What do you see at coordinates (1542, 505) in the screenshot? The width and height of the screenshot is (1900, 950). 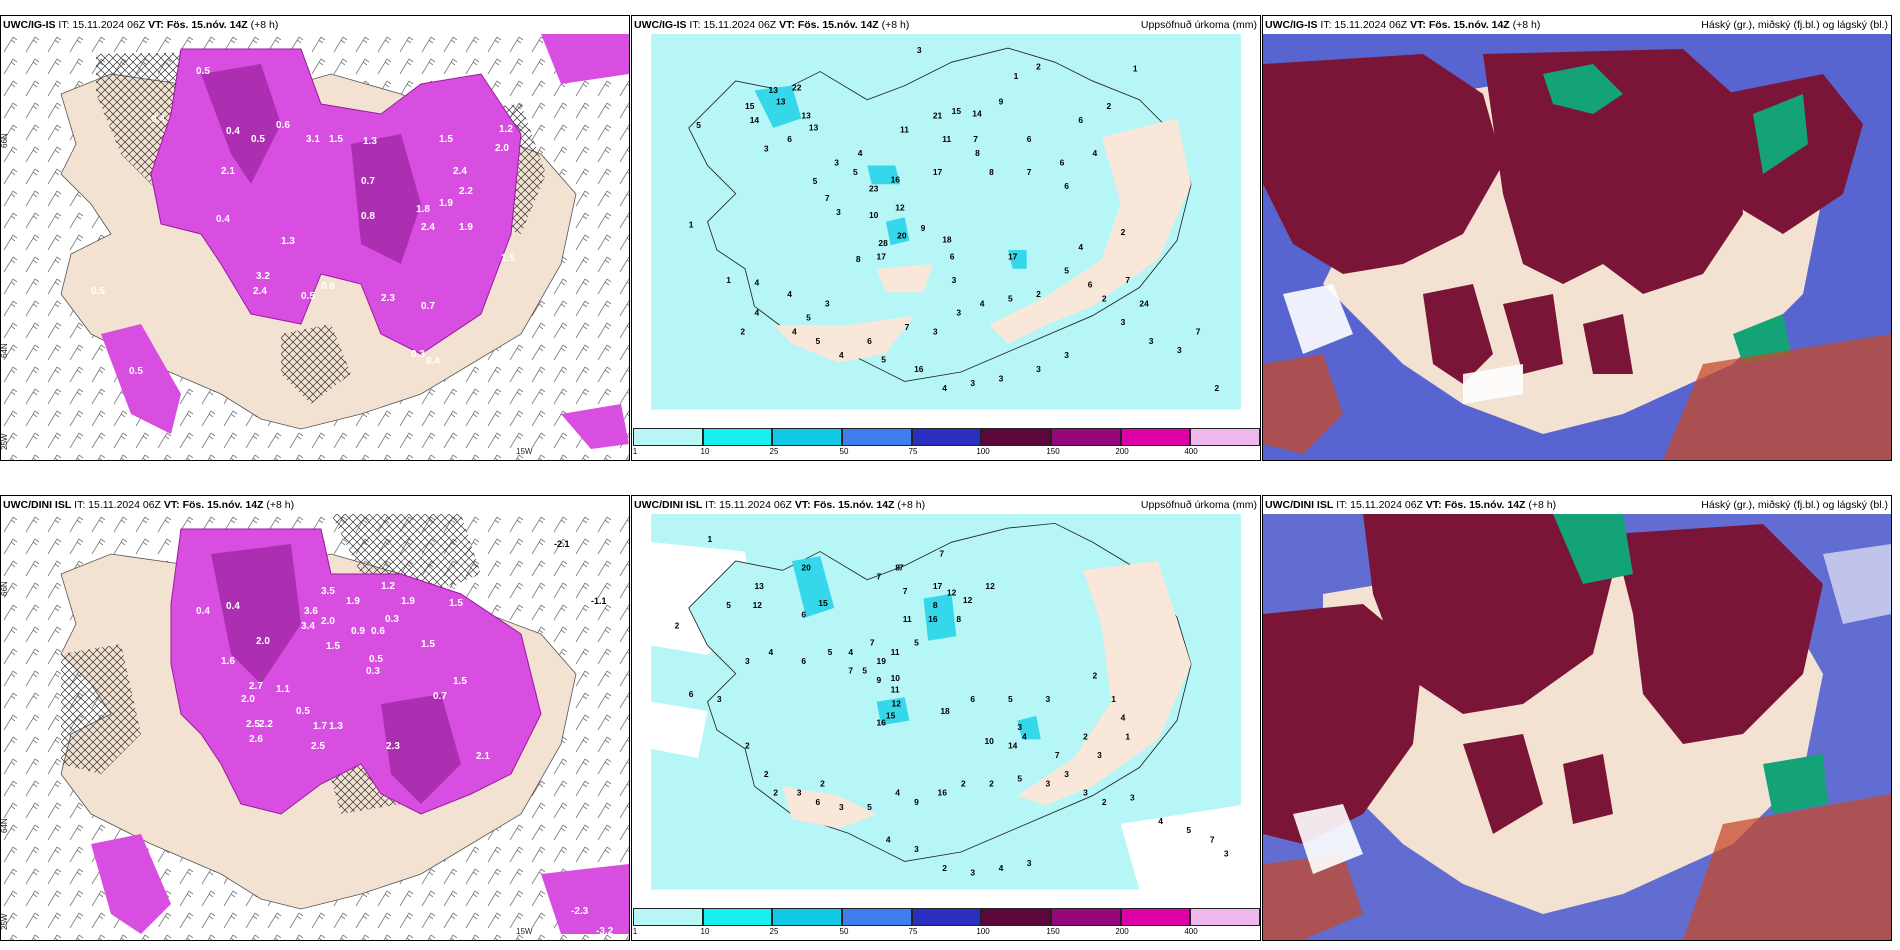 I see `lead-time: (+8 h)` at bounding box center [1542, 505].